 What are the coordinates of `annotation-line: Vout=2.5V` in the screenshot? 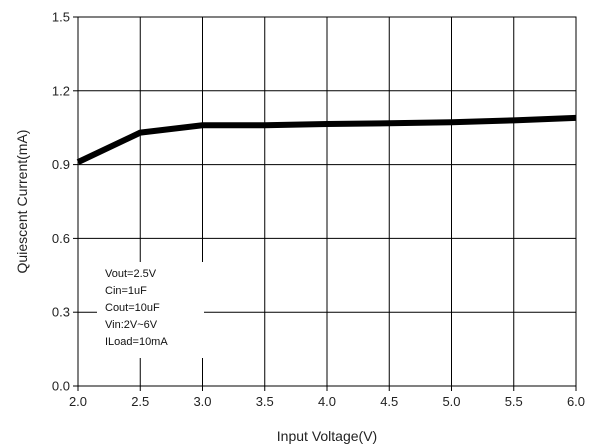 It's located at (131, 274).